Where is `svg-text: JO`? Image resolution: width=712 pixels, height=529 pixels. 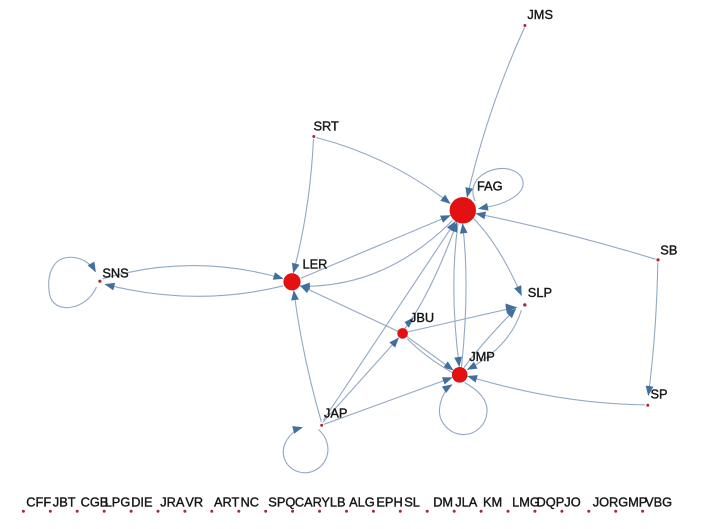 svg-text: JO is located at coordinates (572, 502).